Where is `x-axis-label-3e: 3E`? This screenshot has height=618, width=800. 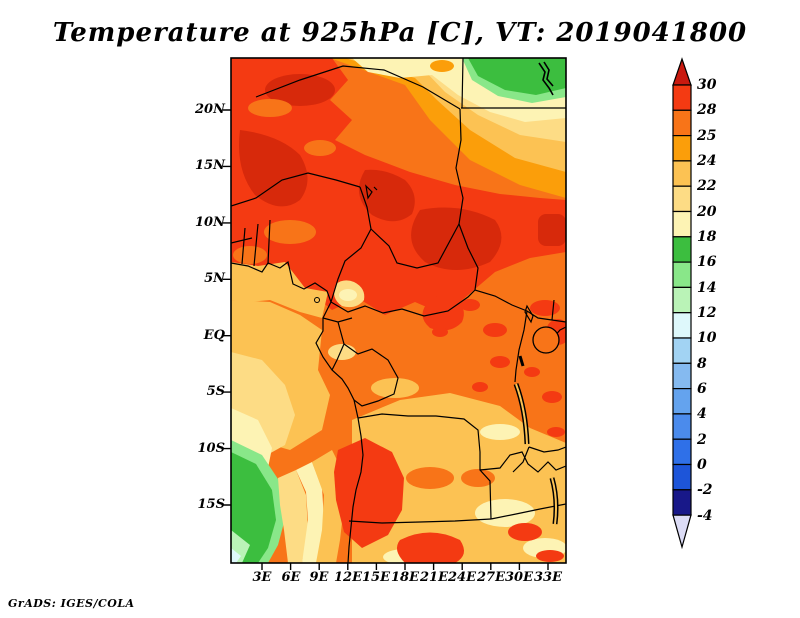
x-axis-label-3e: 3E is located at coordinates (262, 577).